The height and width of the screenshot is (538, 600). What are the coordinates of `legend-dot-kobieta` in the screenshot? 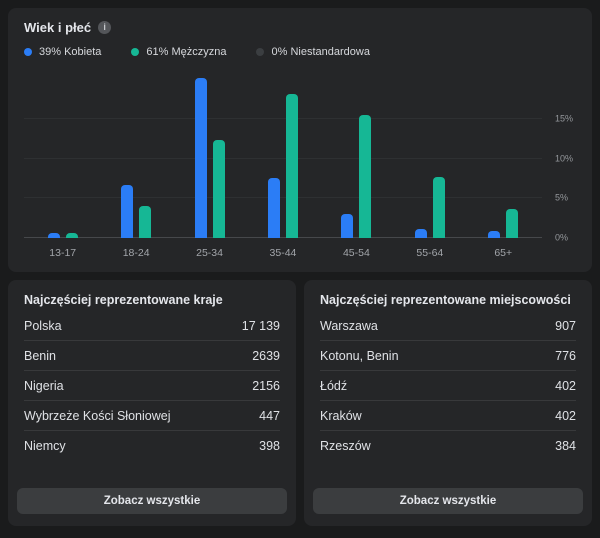 It's located at (28, 52).